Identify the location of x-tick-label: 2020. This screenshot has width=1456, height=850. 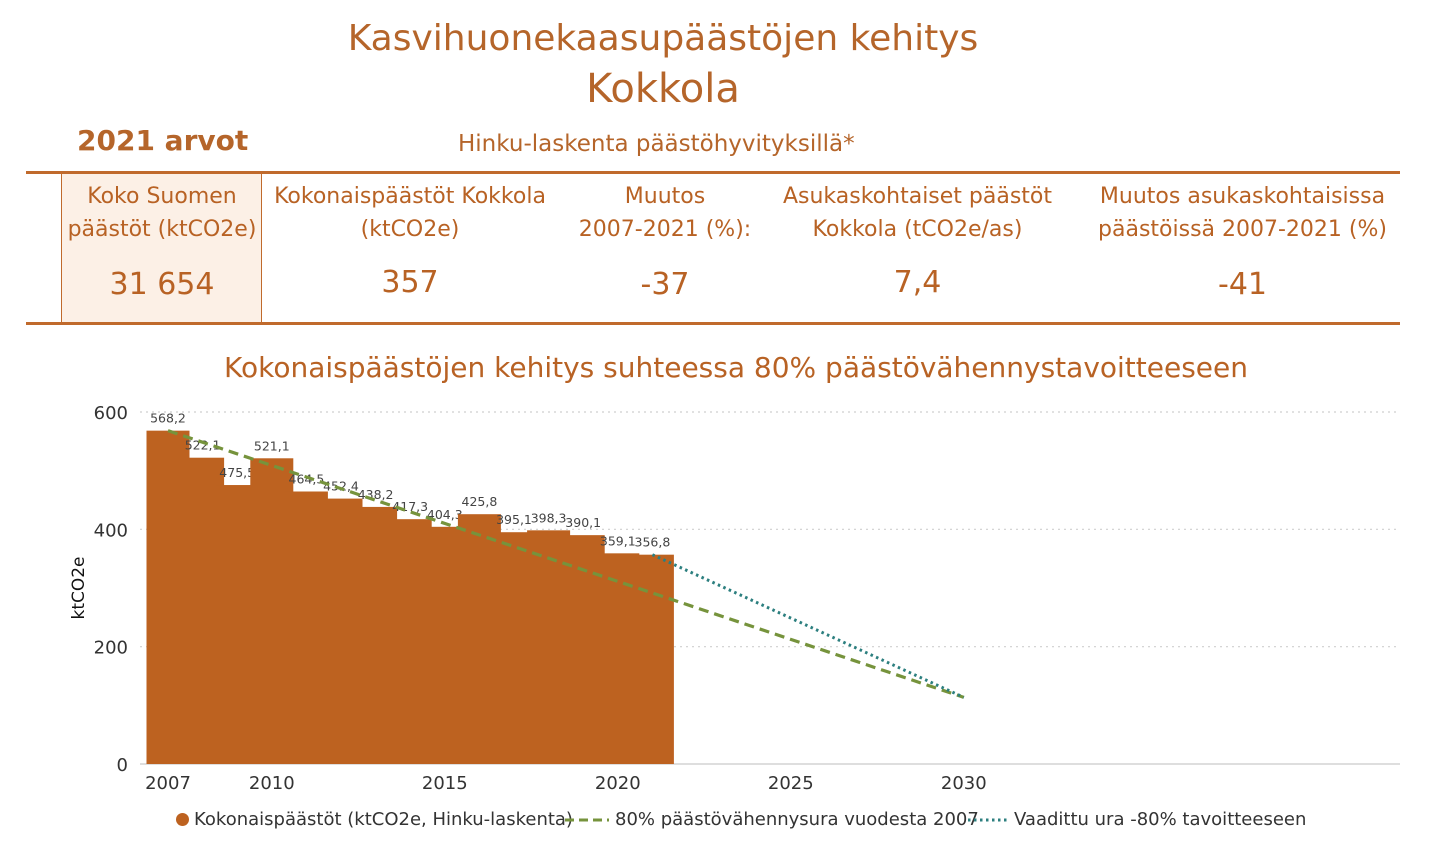
(618, 783).